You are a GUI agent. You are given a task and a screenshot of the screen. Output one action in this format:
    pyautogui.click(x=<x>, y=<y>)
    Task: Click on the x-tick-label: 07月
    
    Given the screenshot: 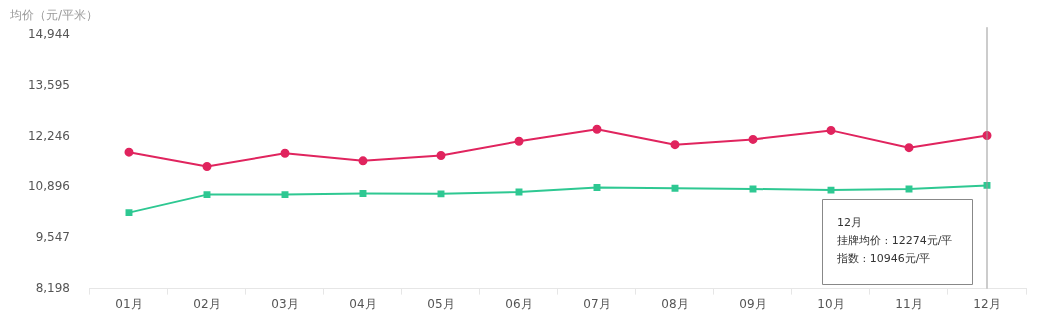 What is the action you would take?
    pyautogui.click(x=597, y=303)
    